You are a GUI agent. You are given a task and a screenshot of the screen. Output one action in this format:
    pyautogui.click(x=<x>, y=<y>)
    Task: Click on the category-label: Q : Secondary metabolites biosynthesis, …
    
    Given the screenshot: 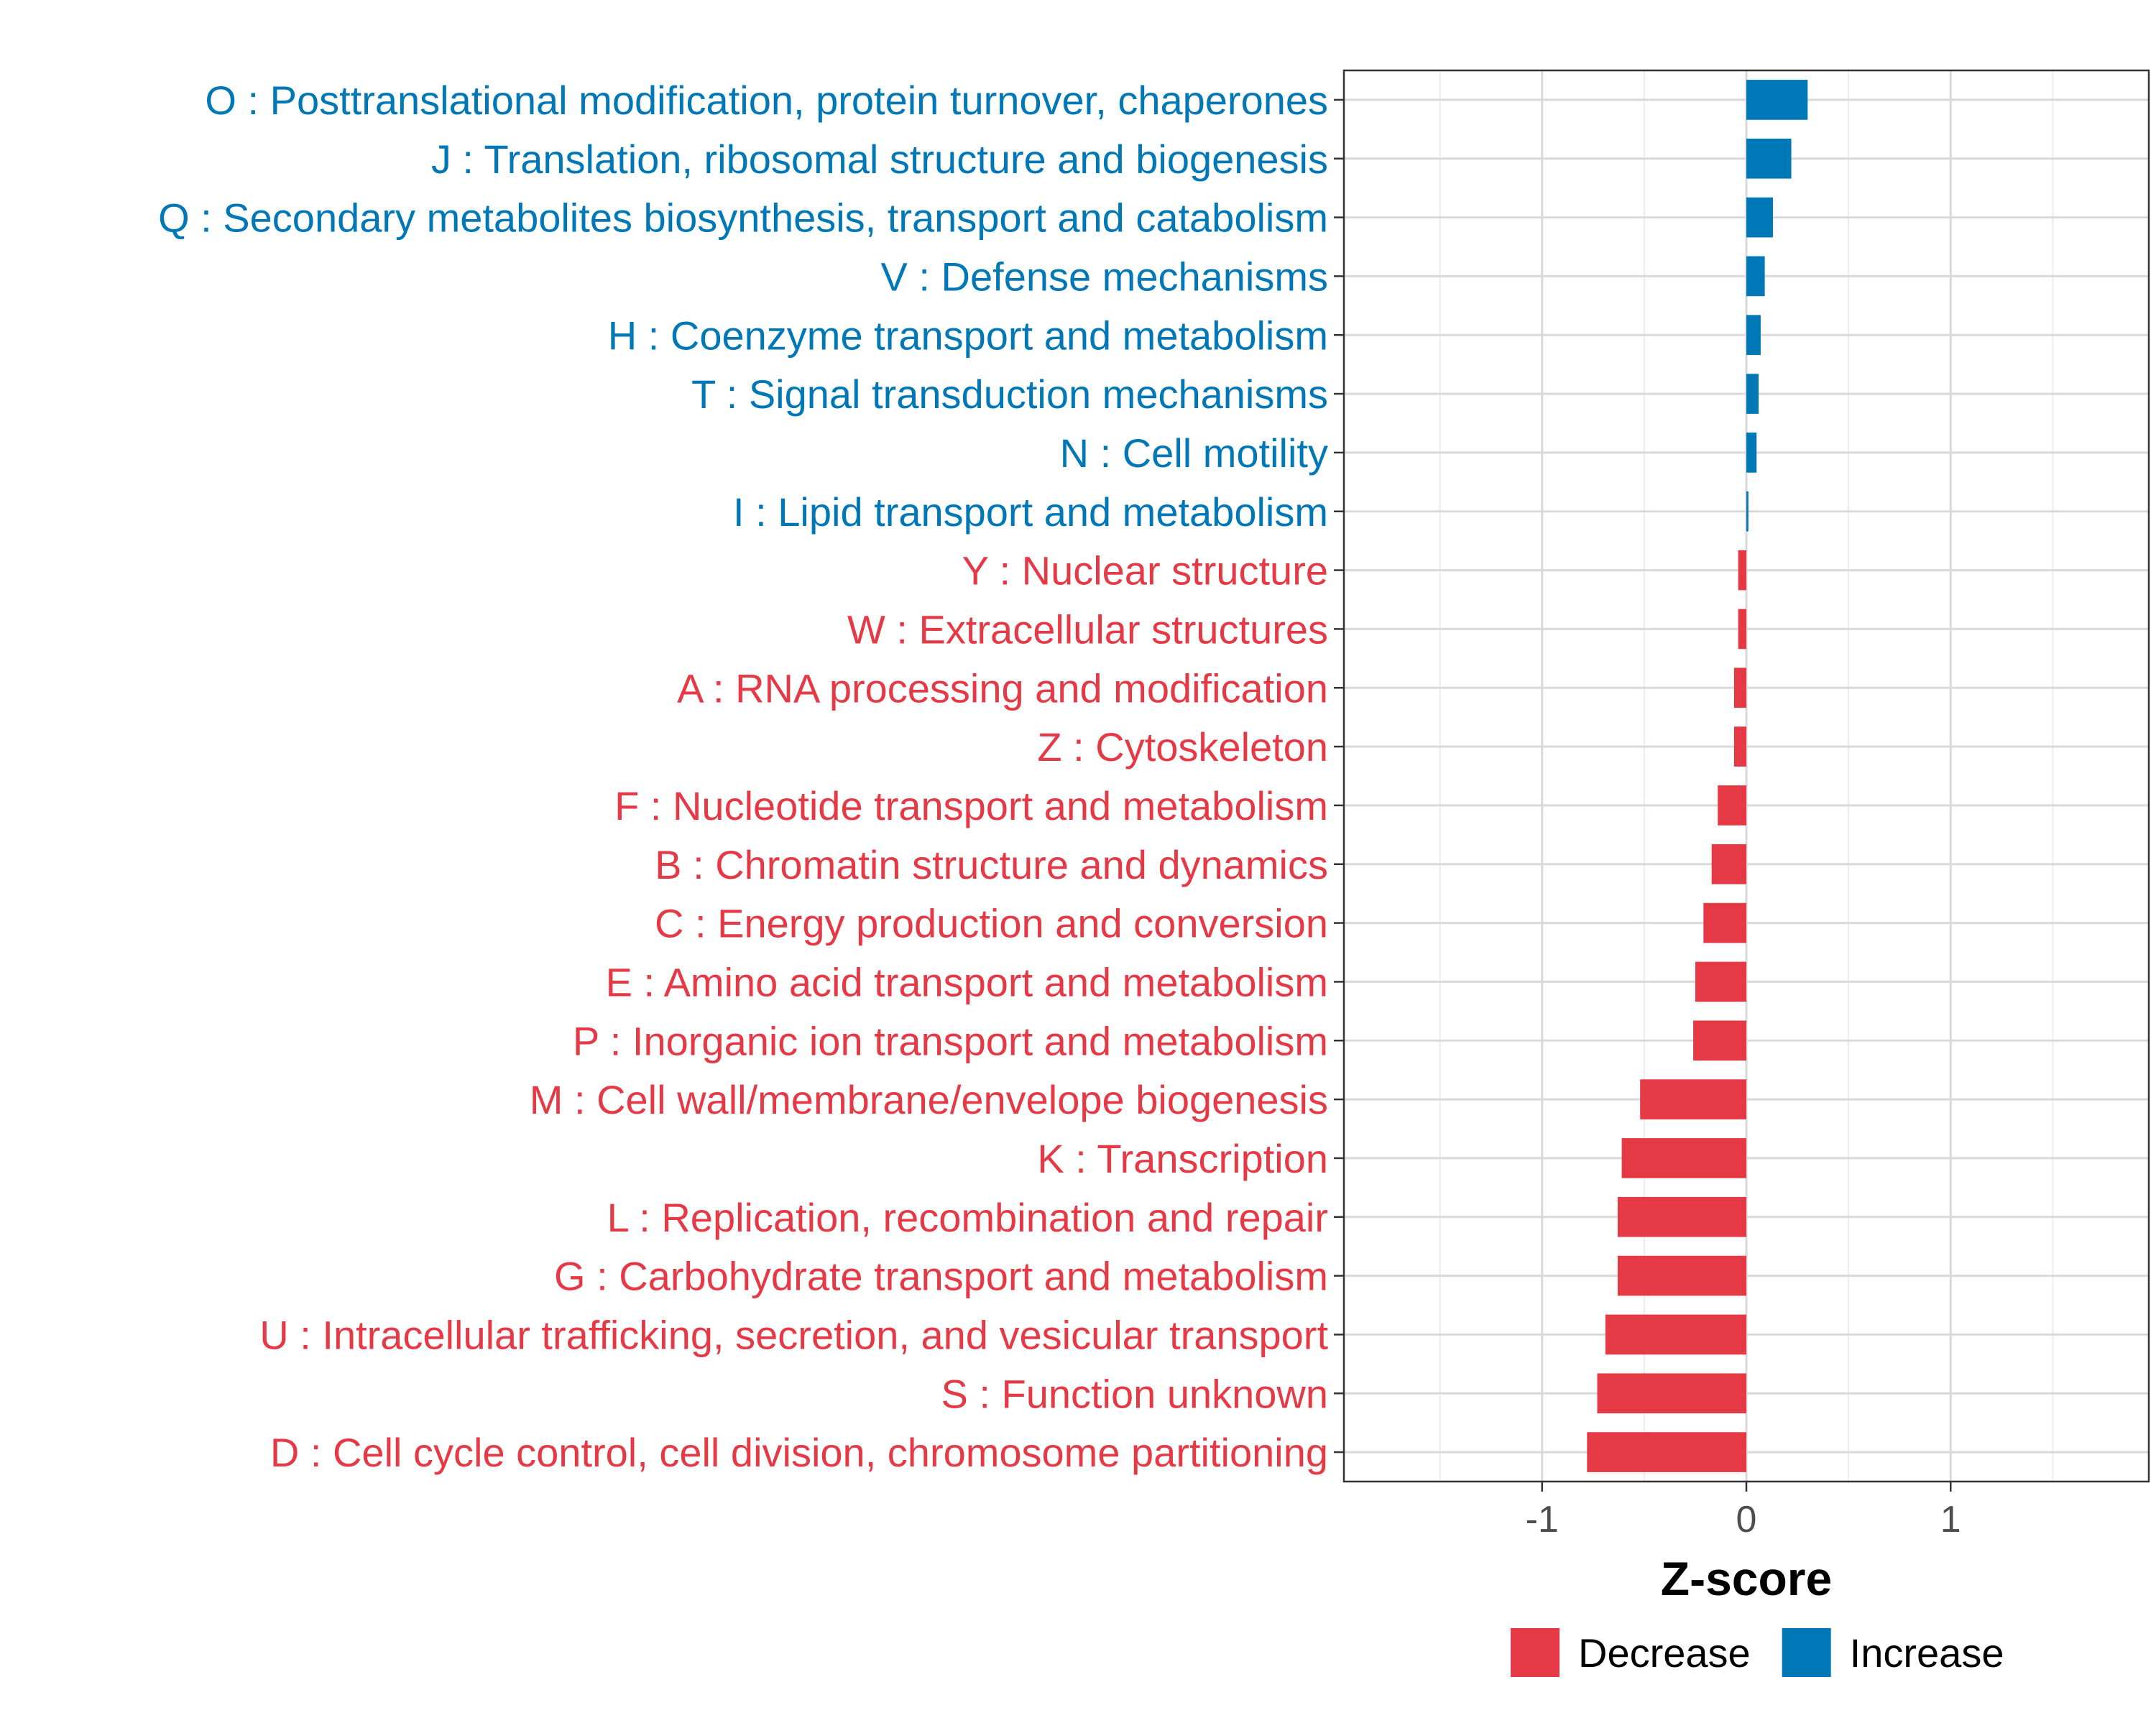 What is the action you would take?
    pyautogui.click(x=743, y=218)
    